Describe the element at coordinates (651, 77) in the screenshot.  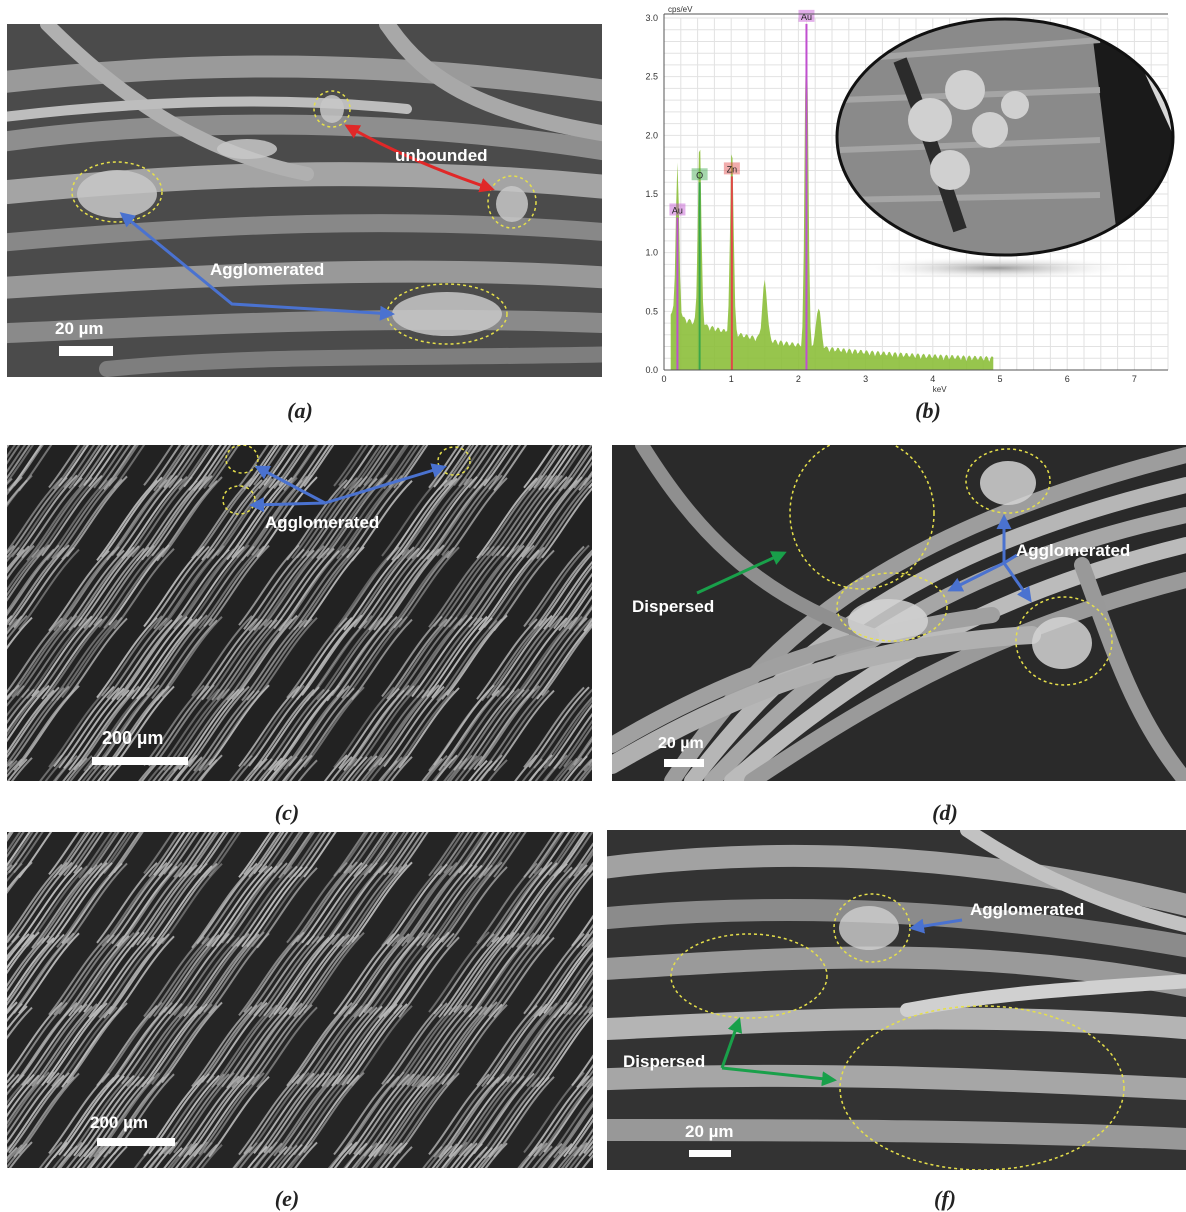
I see `y-tick-label: 2.5` at that location.